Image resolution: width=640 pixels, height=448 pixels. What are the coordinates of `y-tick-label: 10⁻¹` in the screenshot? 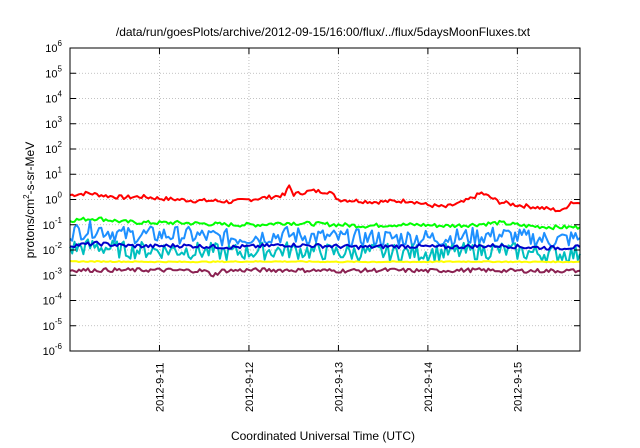 It's located at (53, 224).